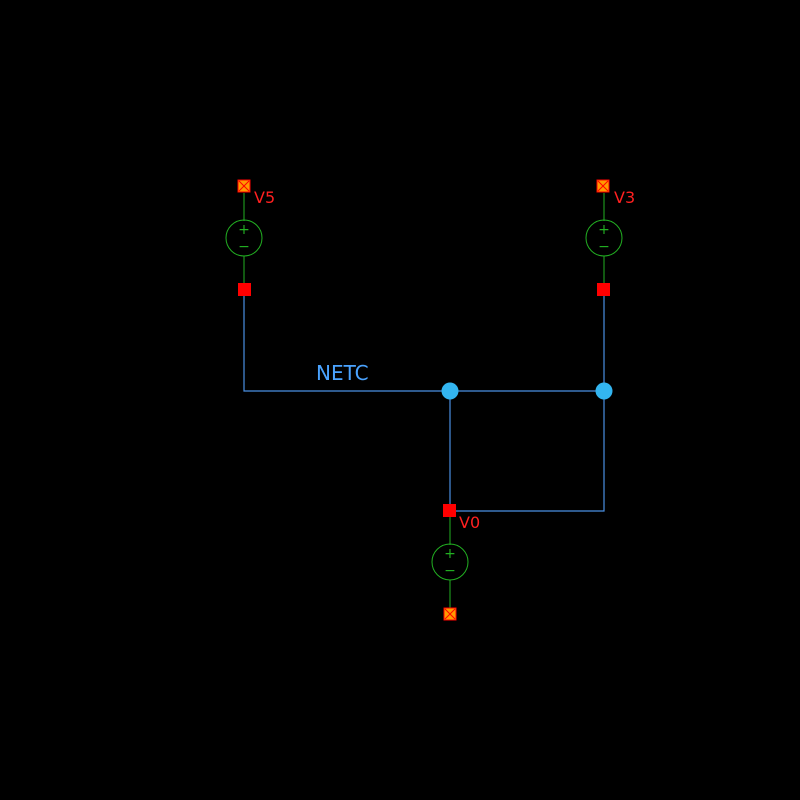  I want to click on source-name-label: V3, so click(624, 197).